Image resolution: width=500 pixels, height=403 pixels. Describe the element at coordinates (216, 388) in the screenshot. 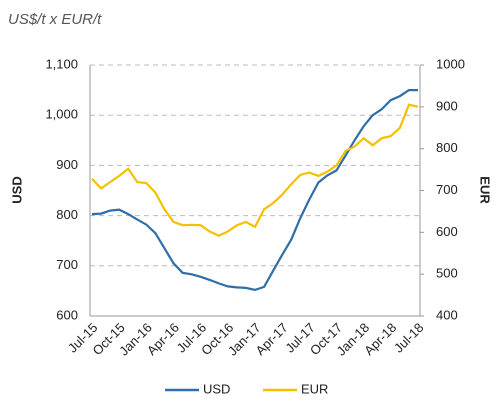

I see `legend-label: USD` at that location.